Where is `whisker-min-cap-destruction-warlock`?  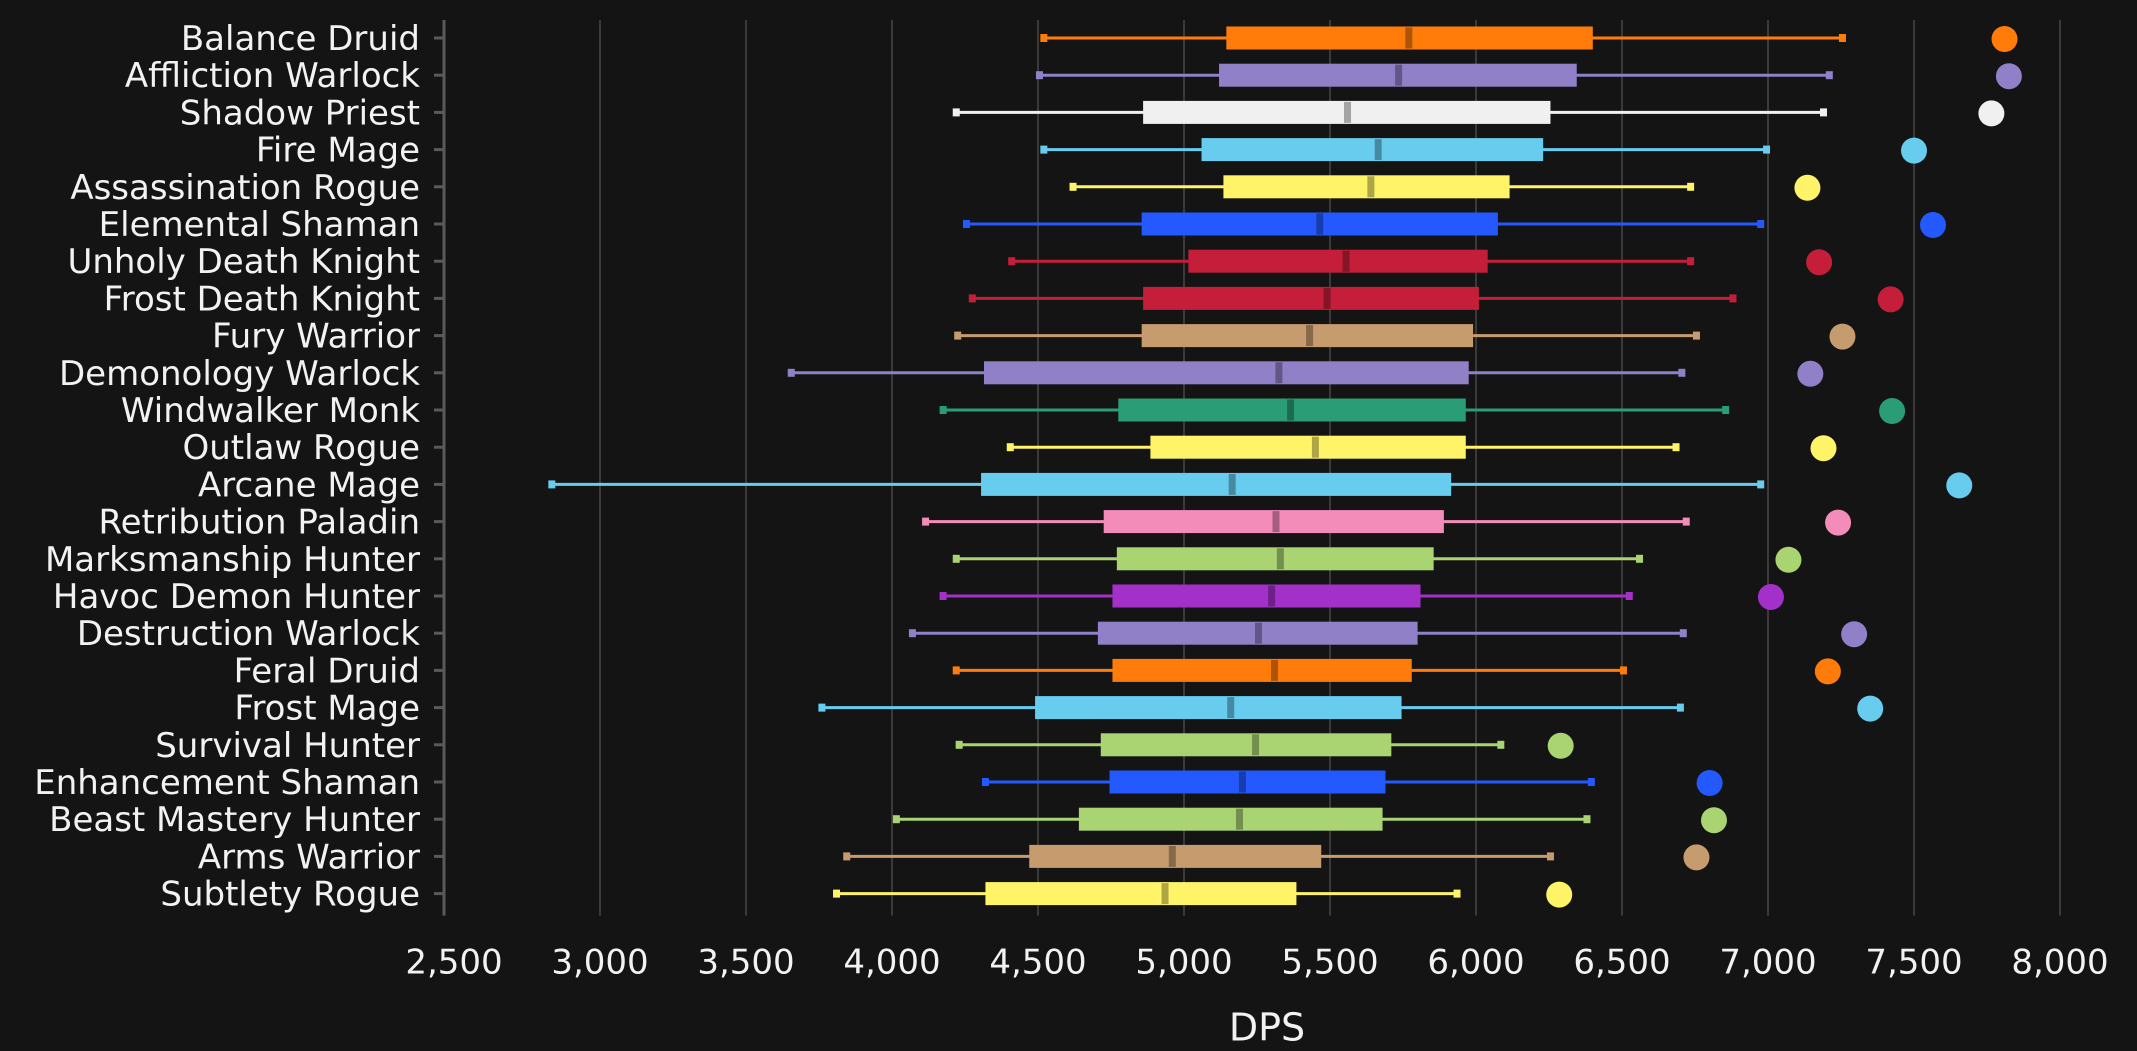 whisker-min-cap-destruction-warlock is located at coordinates (912, 633).